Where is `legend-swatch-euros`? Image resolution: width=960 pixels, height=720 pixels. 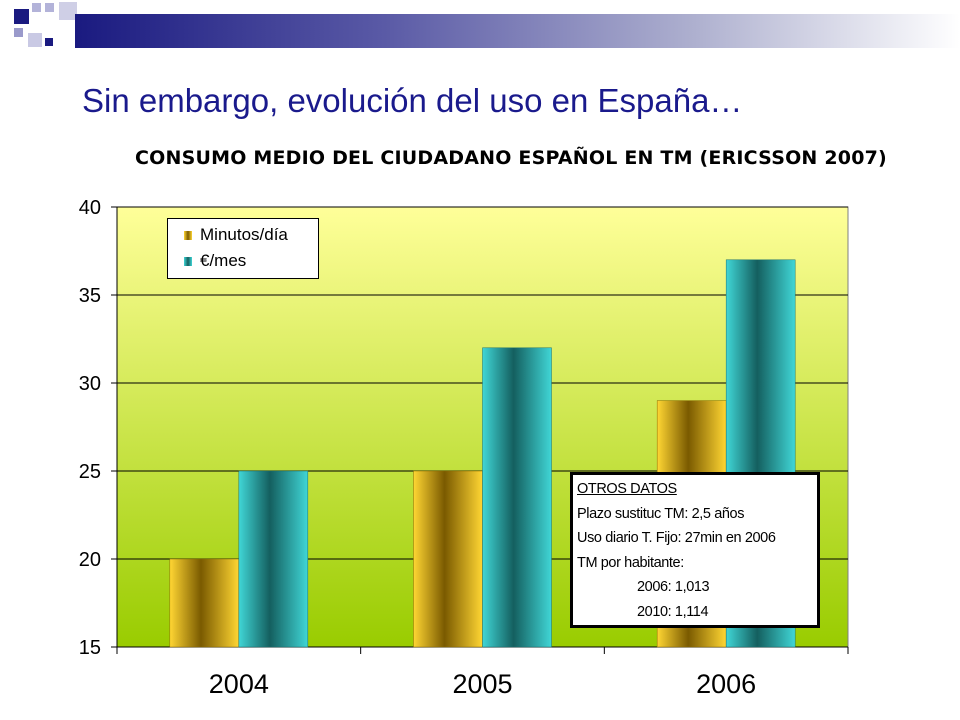 legend-swatch-euros is located at coordinates (188, 262).